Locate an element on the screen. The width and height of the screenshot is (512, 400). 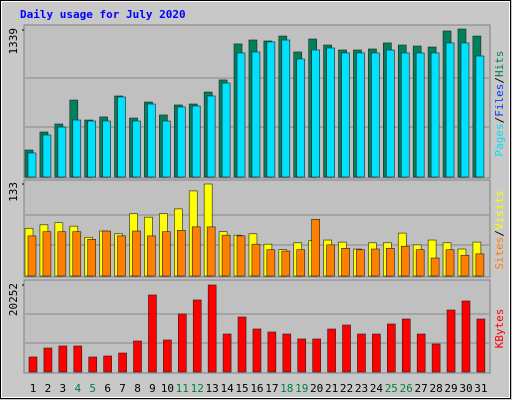
legend-entry: KBytes is located at coordinates (499, 329).